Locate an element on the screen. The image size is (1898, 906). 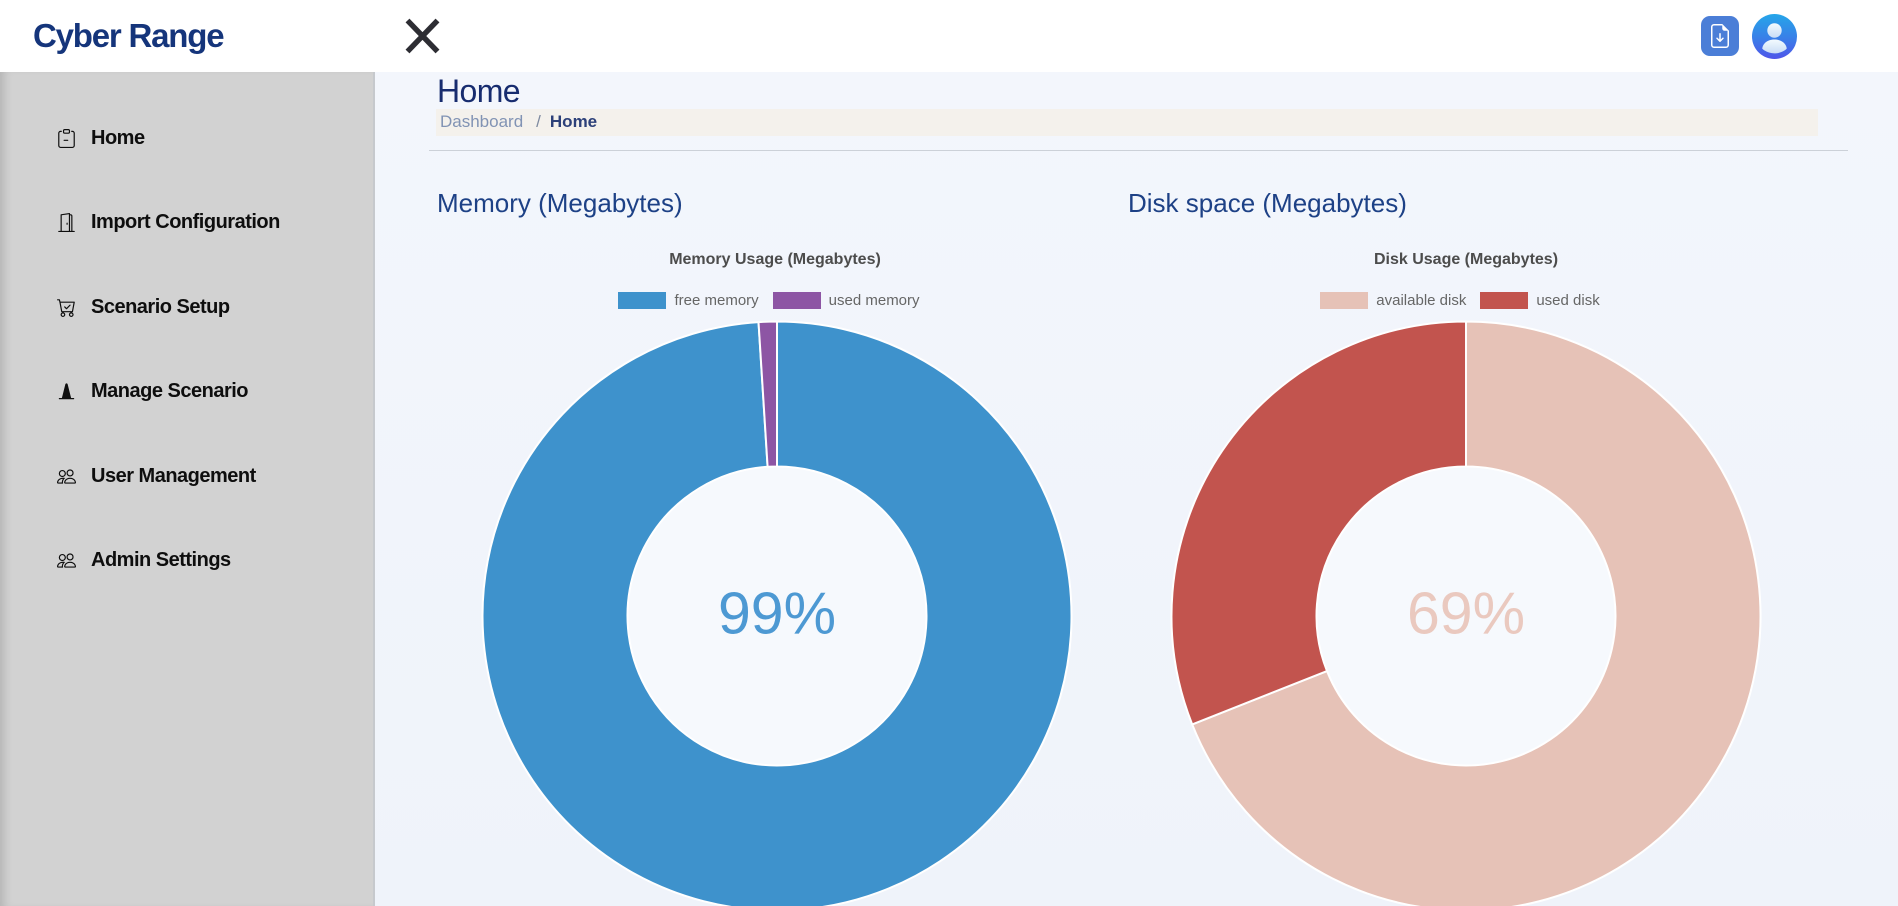
legend-item: free memory is located at coordinates (688, 300).